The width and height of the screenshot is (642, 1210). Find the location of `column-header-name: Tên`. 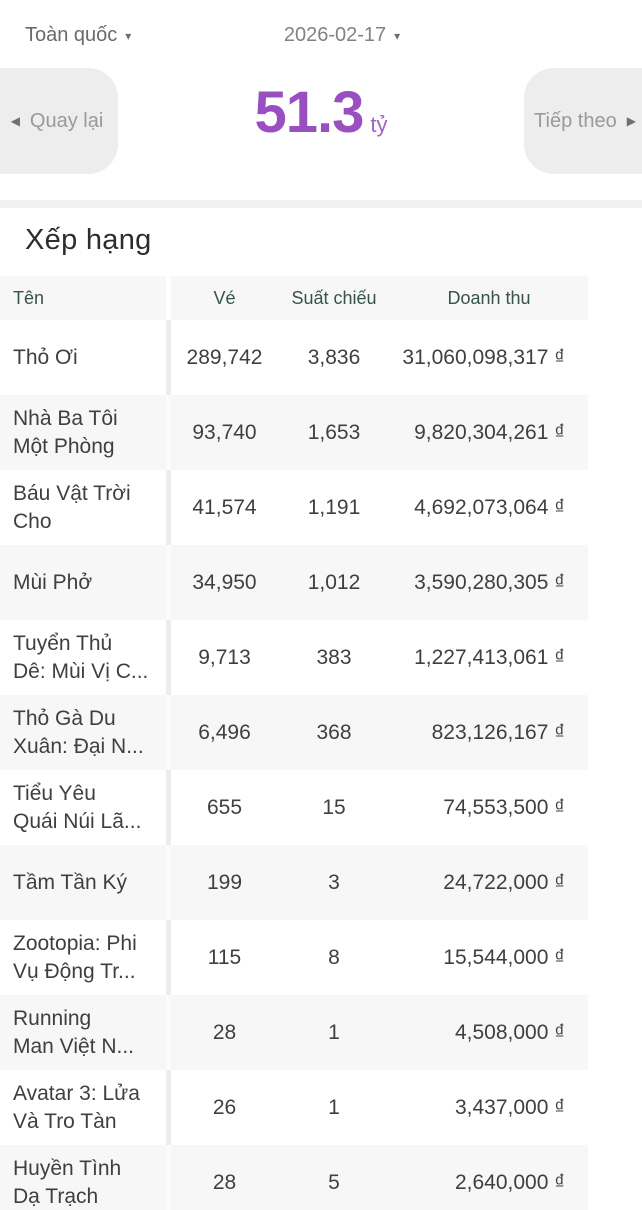

column-header-name: Tên is located at coordinates (29, 297).